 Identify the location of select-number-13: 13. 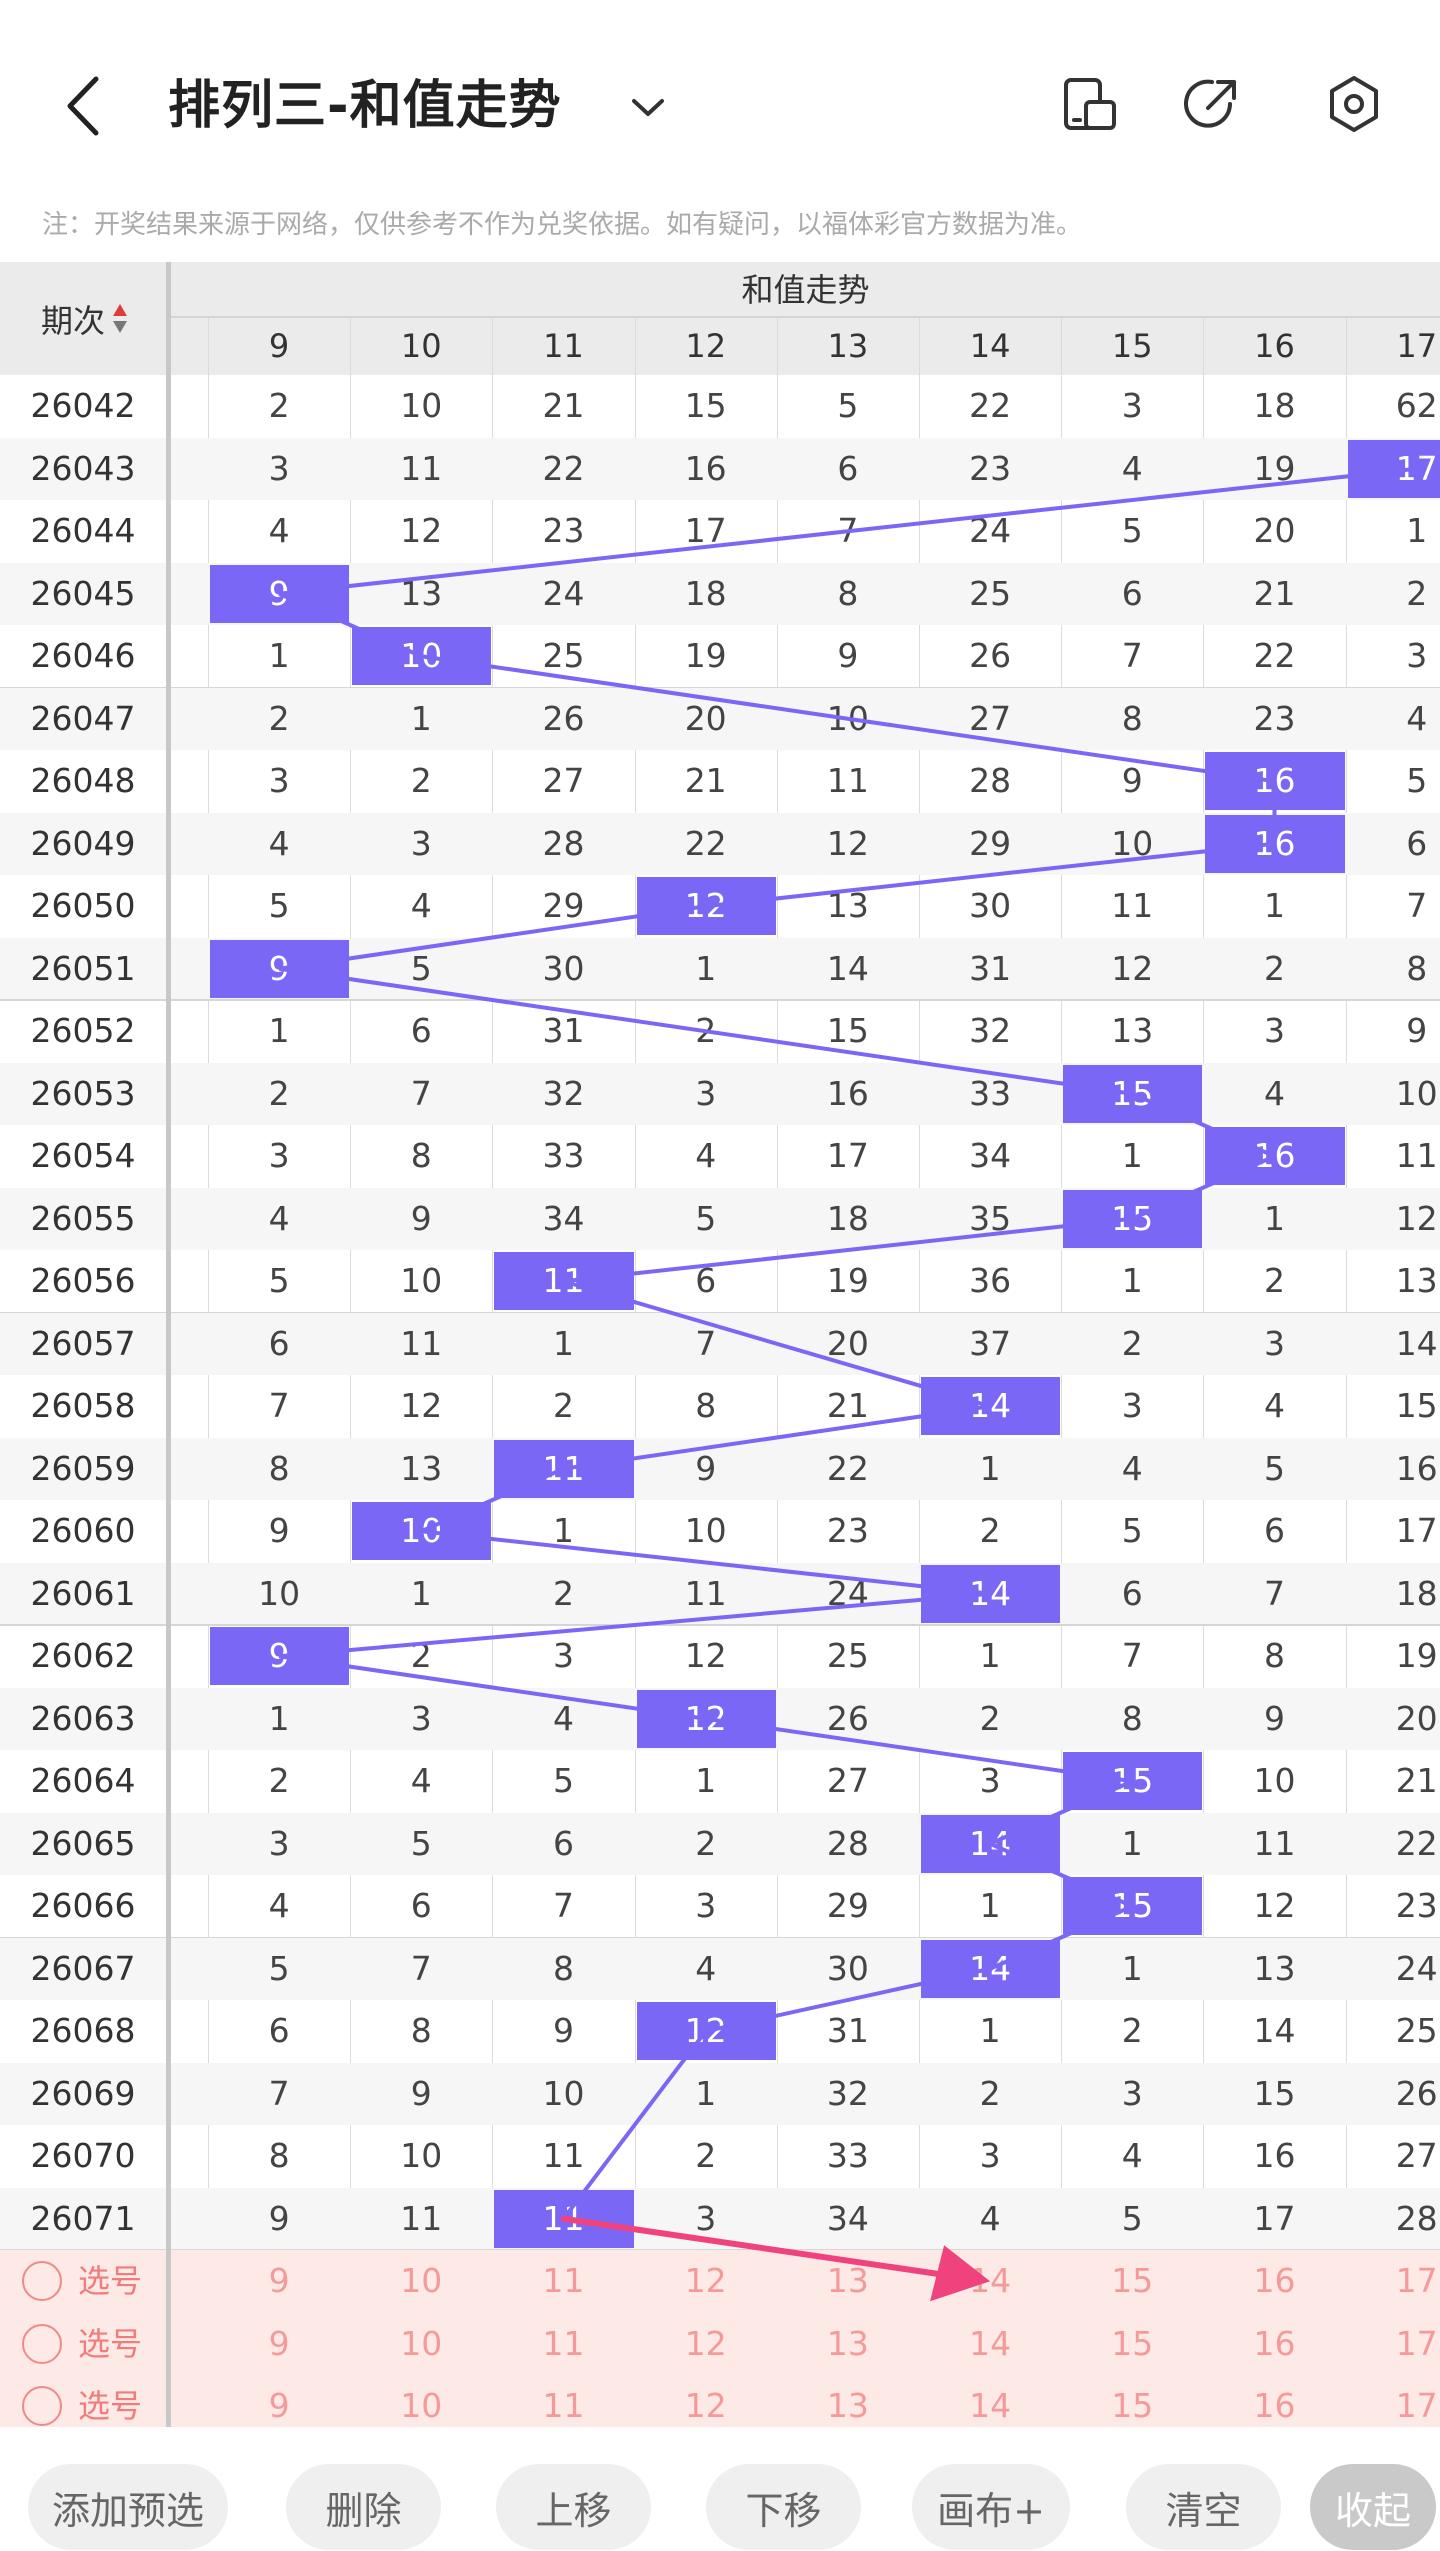
(847, 2343).